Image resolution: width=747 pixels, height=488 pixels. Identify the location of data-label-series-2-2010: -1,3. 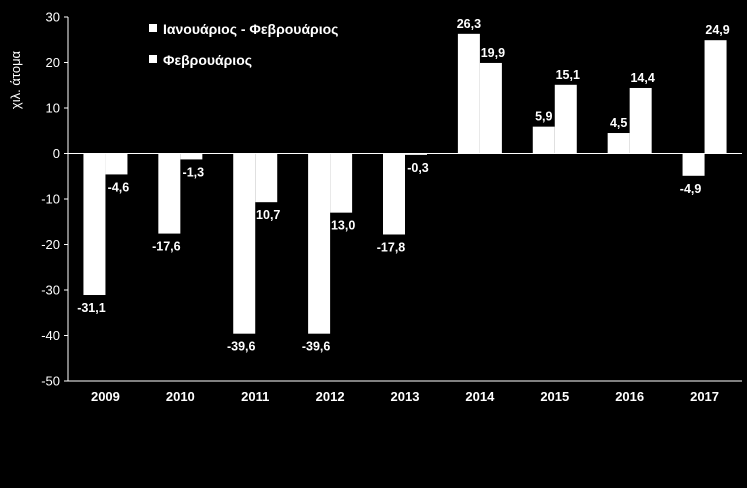
(194, 172).